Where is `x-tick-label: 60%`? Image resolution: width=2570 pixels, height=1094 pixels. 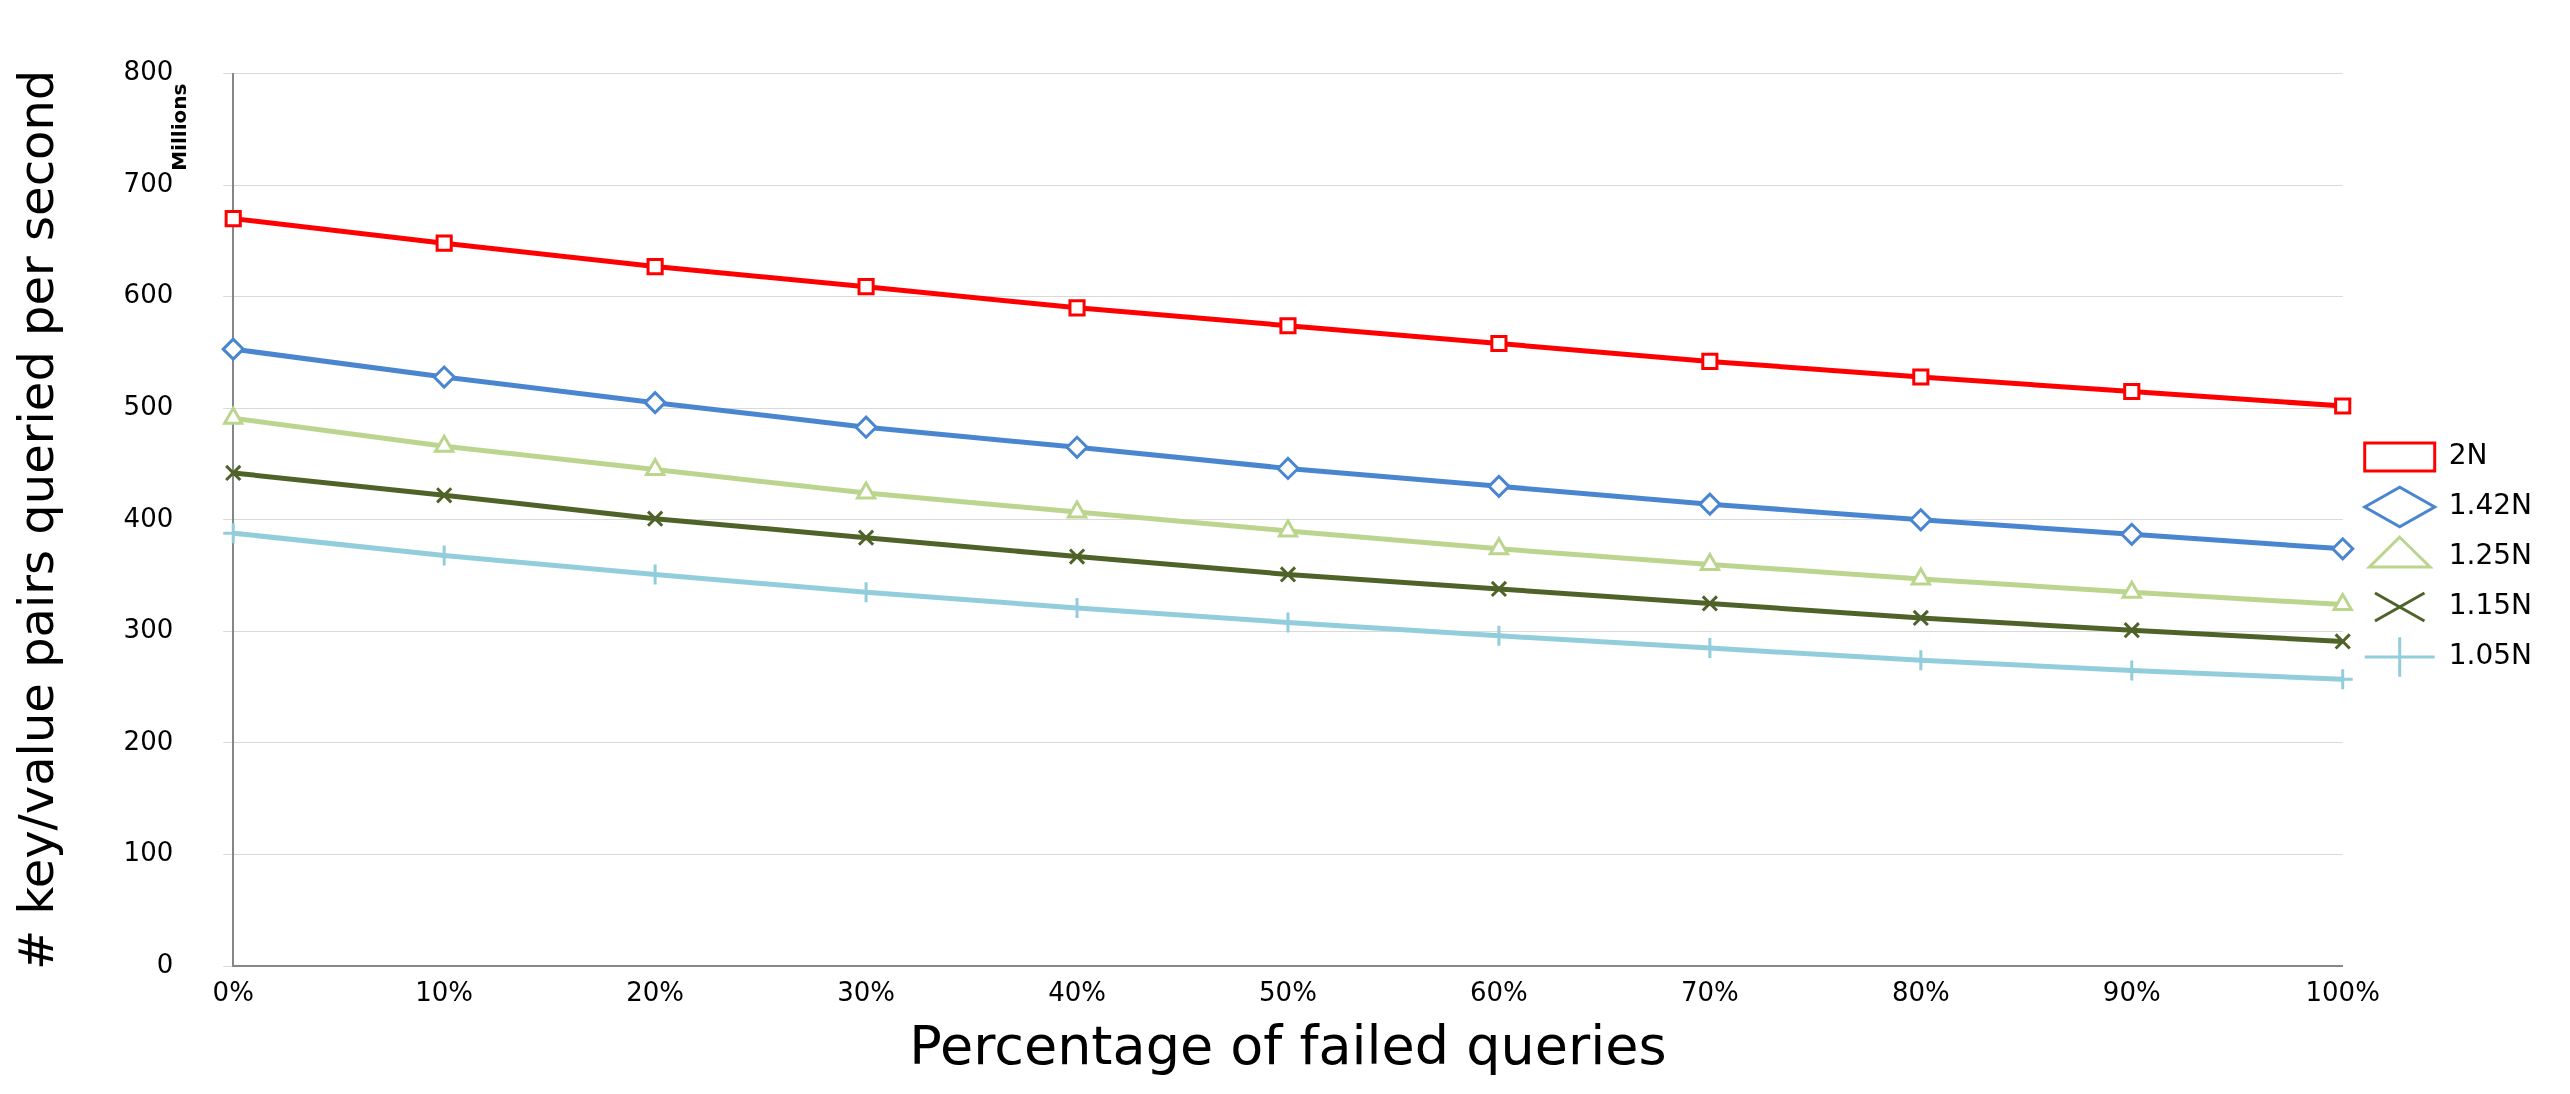
x-tick-label: 60% is located at coordinates (1499, 992).